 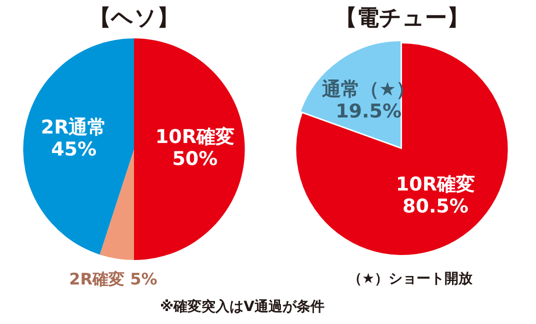 What do you see at coordinates (134, 18) in the screenshot?
I see `chart-title: 【ヘソ】` at bounding box center [134, 18].